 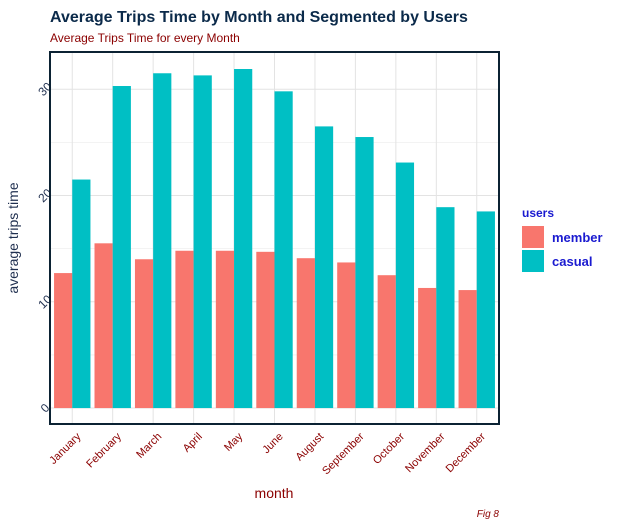 What do you see at coordinates (145, 38) in the screenshot?
I see `chart-subtitle: Average Trips Time for every Month` at bounding box center [145, 38].